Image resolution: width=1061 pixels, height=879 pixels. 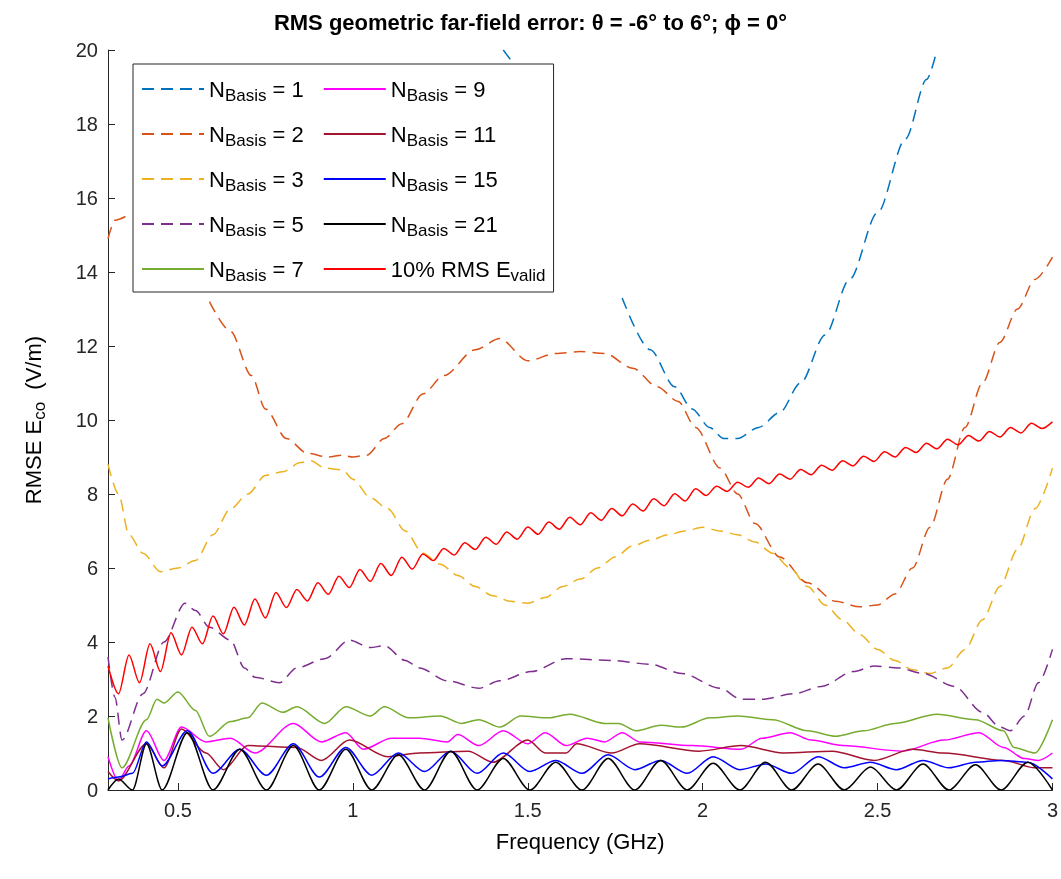 What do you see at coordinates (877, 810) in the screenshot?
I see `x-tick-label: 2.5` at bounding box center [877, 810].